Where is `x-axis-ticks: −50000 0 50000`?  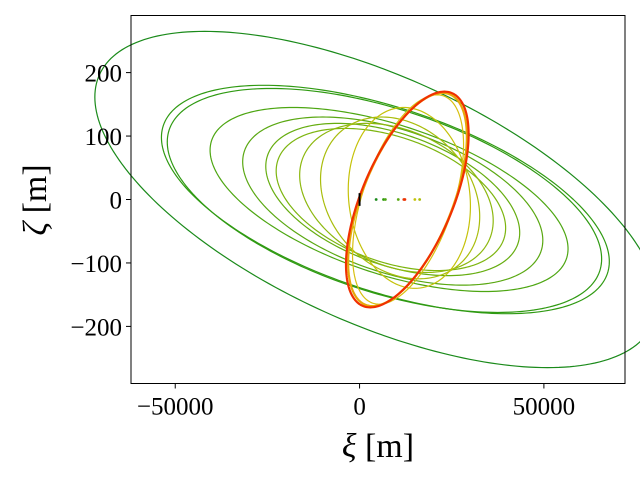 x-axis-ticks: −50000 0 50000 is located at coordinates (356, 402).